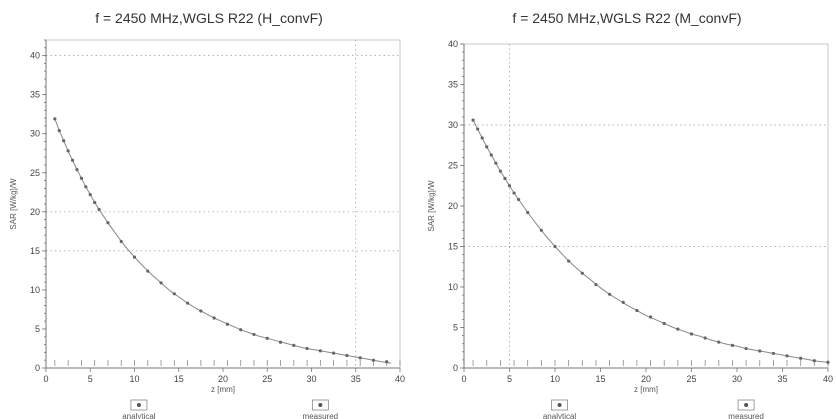 The width and height of the screenshot is (836, 419). I want to click on chart-title: f = 2450 MHz,WGLS R22 (M_convF), so click(627, 18).